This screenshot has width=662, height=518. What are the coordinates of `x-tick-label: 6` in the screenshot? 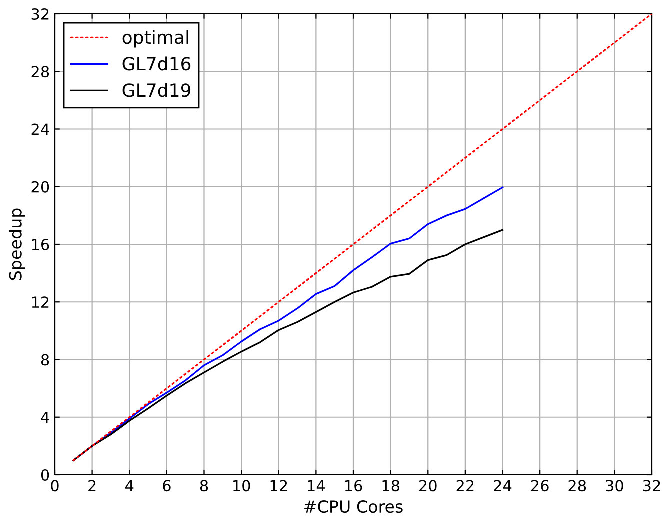 It's located at (167, 486).